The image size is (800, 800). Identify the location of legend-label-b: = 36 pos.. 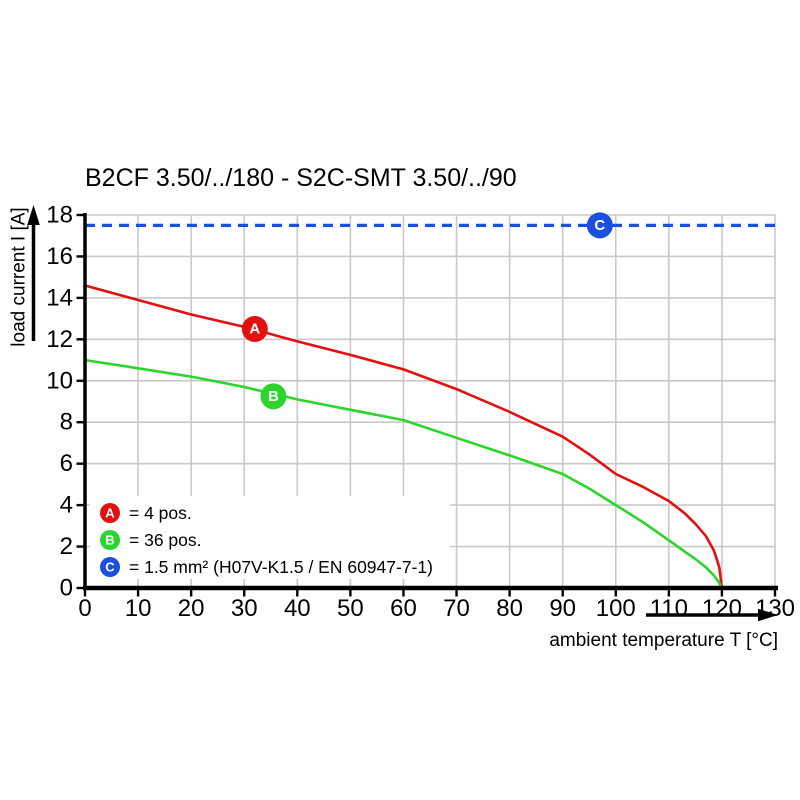
(165, 540).